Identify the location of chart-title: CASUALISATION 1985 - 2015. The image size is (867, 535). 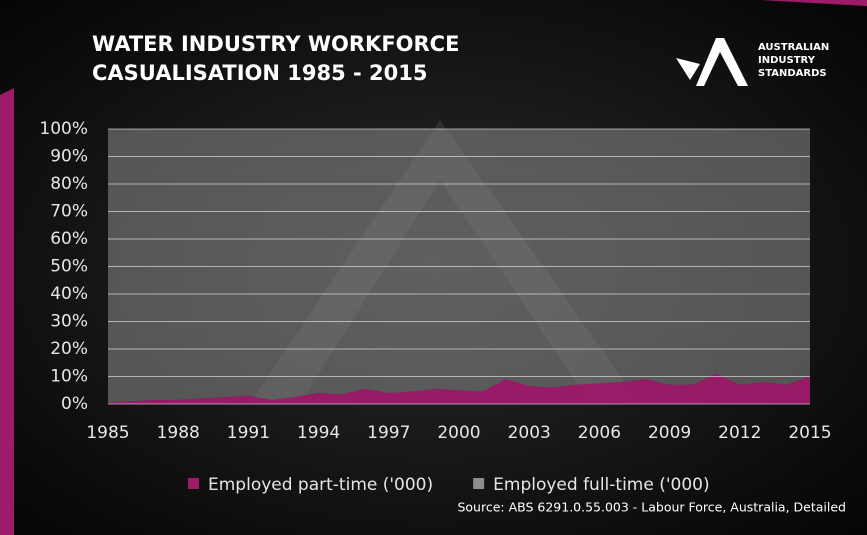
(260, 73).